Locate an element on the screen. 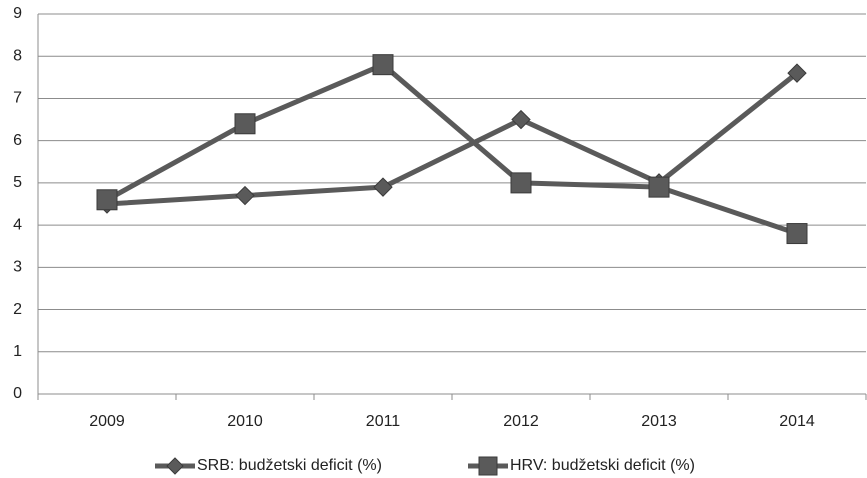 This screenshot has width=867, height=478. y-tick-label: 8 is located at coordinates (17, 55).